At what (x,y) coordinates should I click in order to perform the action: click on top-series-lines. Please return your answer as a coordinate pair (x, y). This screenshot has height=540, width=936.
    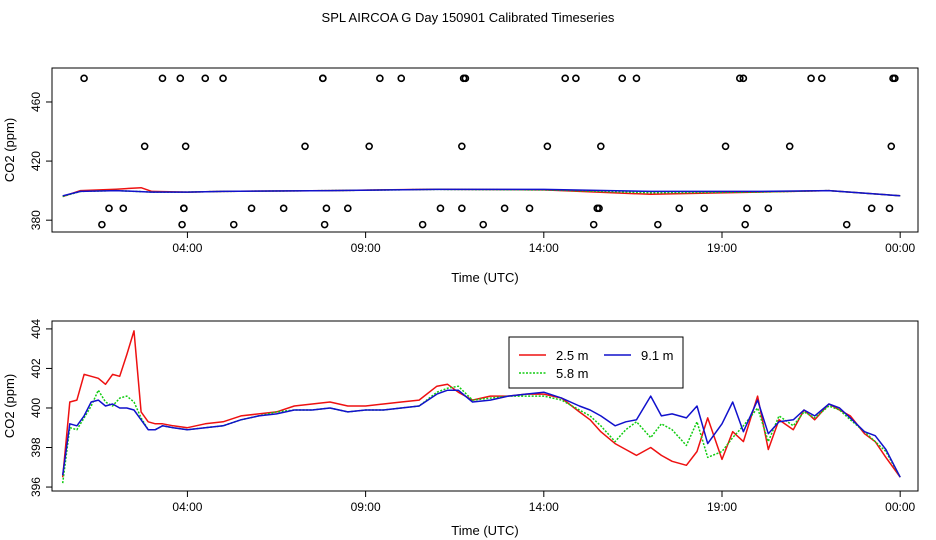
    Looking at the image, I should click on (481, 192).